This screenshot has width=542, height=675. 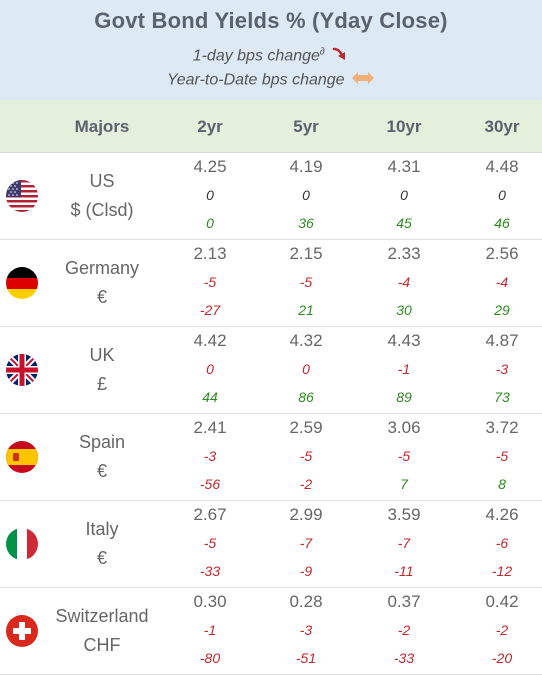 I want to click on country-name: Switzerland, so click(x=102, y=616).